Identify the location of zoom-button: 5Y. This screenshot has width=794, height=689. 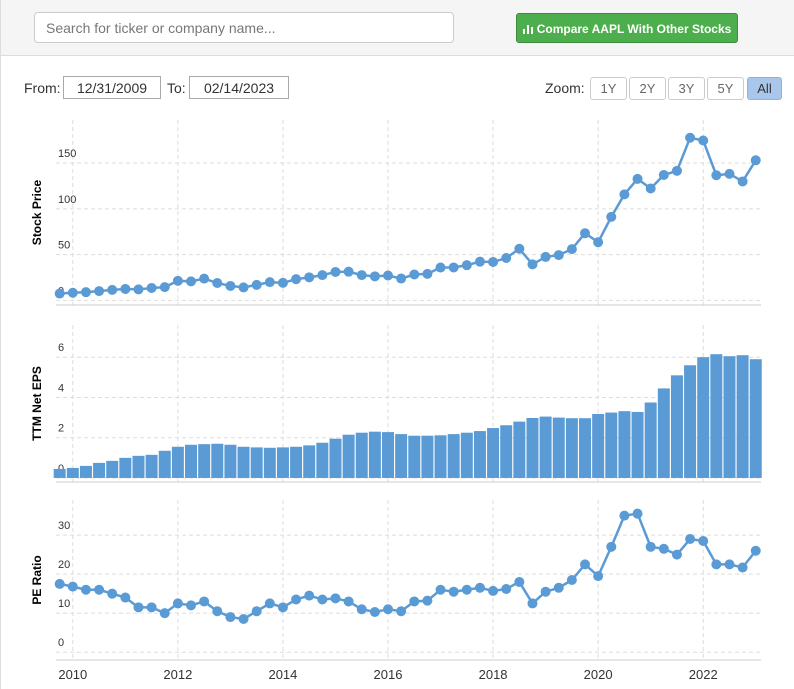
(725, 88).